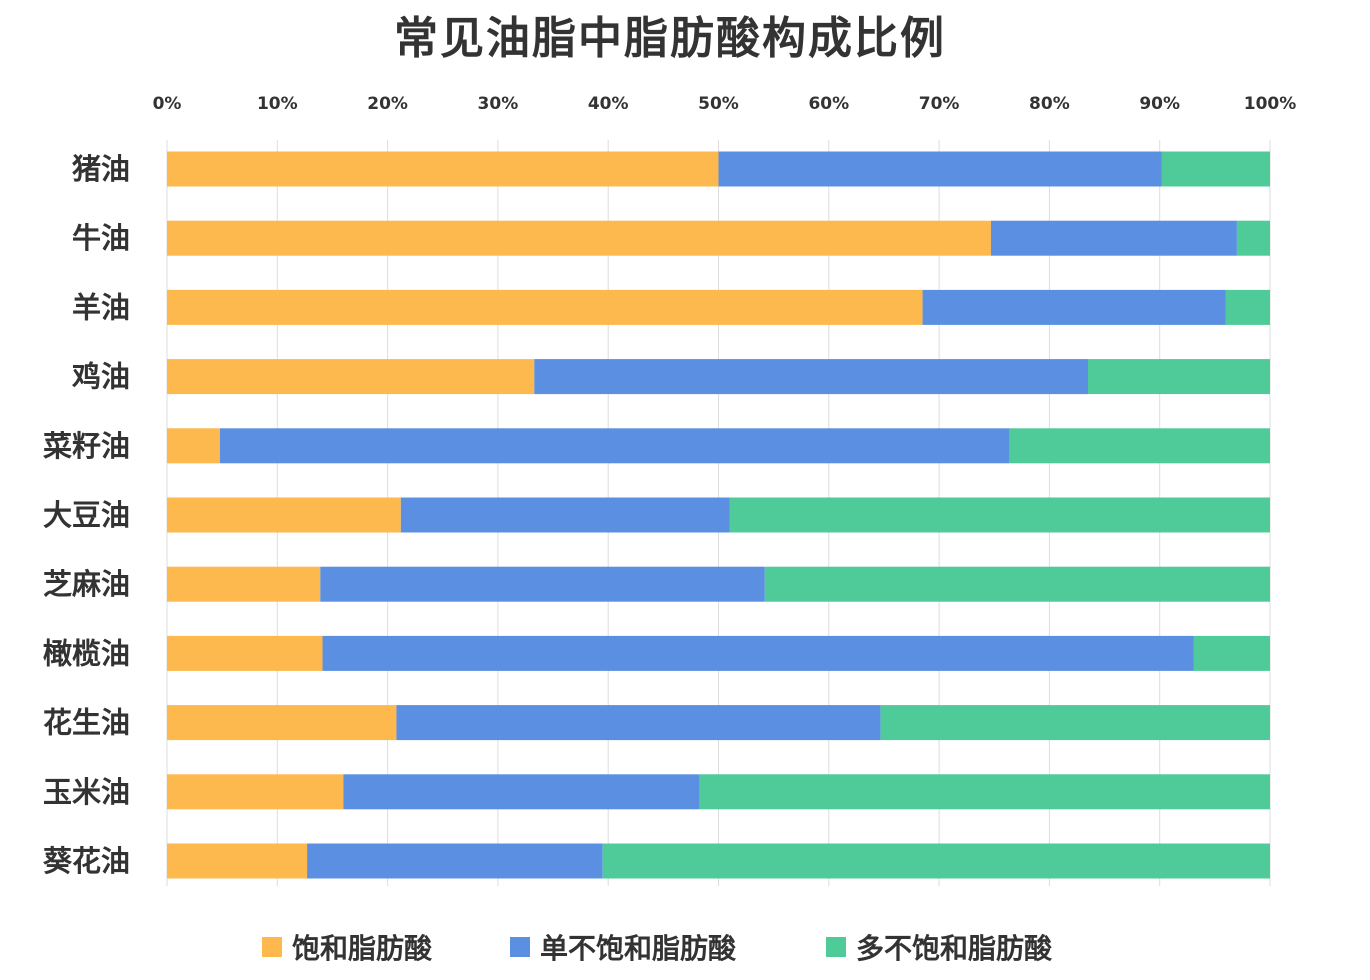 The height and width of the screenshot is (980, 1370). I want to click on x-tick-label: 30%, so click(498, 104).